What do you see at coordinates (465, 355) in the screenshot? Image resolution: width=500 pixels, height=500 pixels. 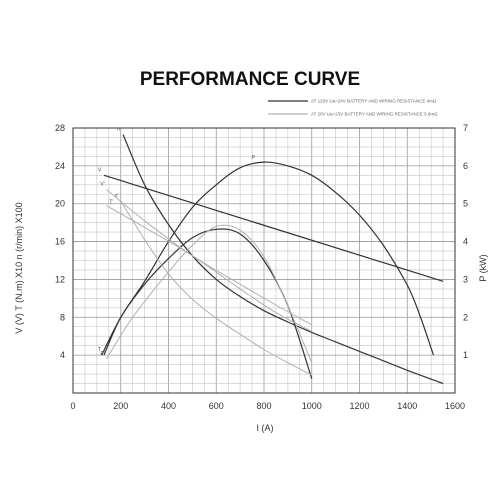 I see `y2-tick-label: 1` at bounding box center [465, 355].